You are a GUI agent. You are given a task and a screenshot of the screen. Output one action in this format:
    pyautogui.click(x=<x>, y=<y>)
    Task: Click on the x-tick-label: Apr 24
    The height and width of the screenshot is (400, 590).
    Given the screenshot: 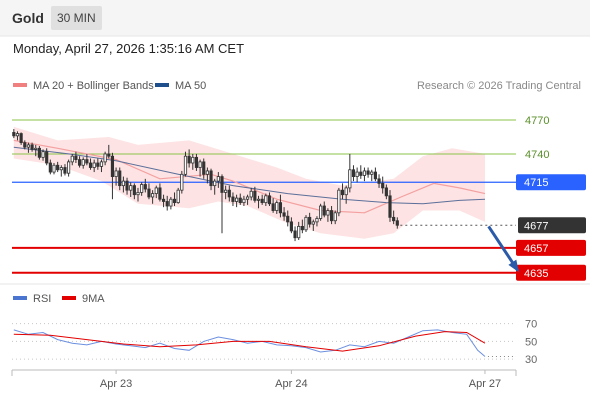 What is the action you would take?
    pyautogui.click(x=291, y=384)
    